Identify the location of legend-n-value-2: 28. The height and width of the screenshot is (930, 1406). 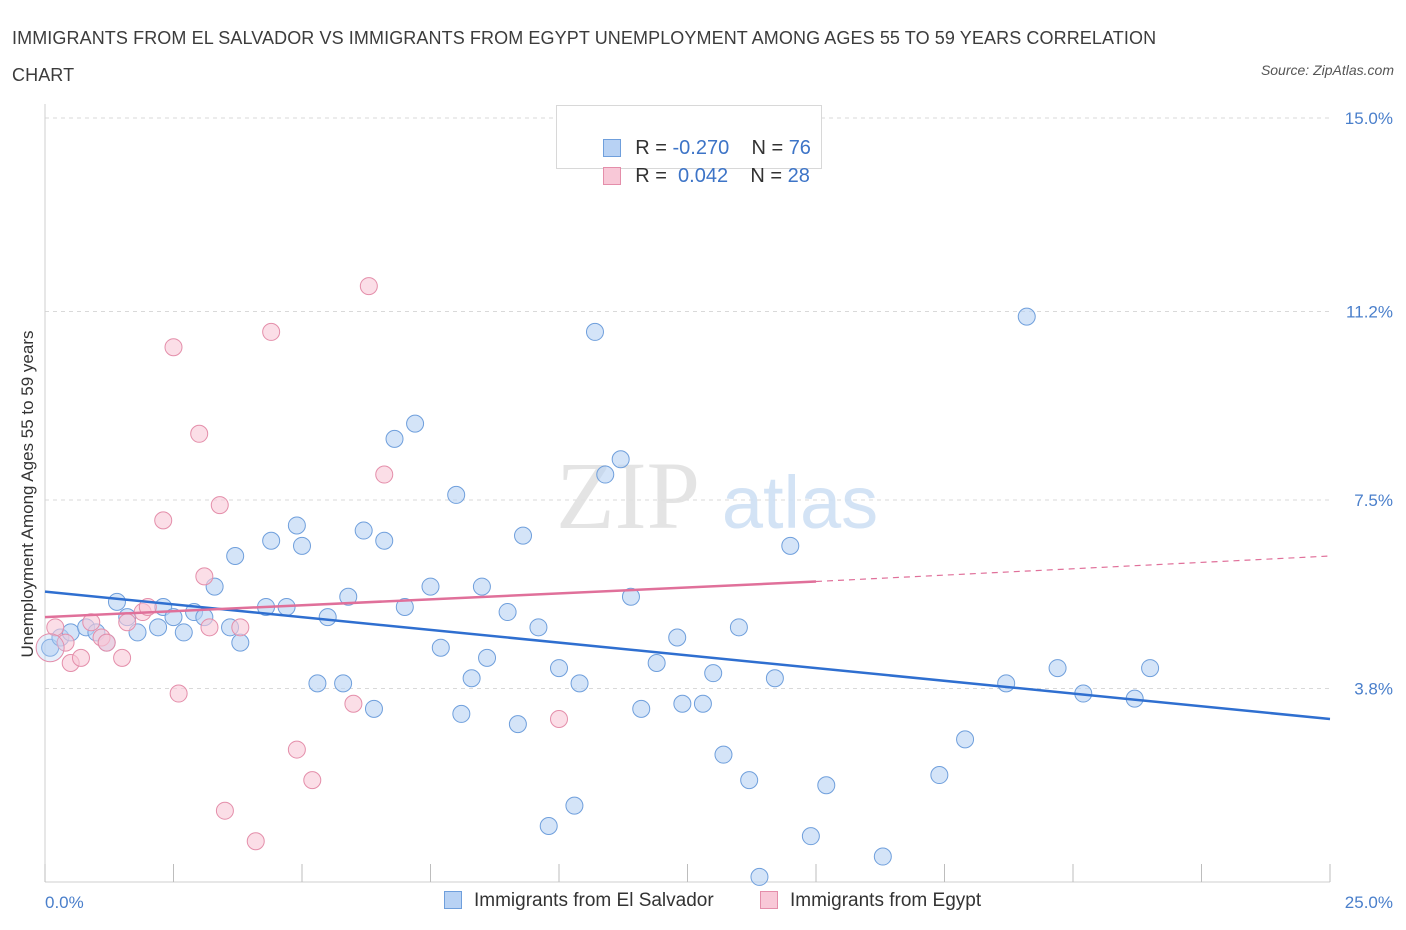
(798, 176).